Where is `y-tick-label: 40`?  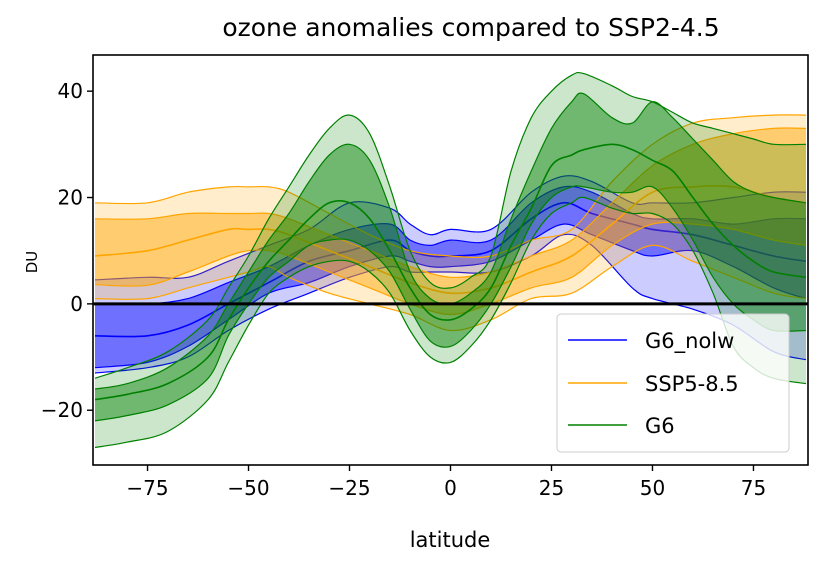 y-tick-label: 40 is located at coordinates (70, 91).